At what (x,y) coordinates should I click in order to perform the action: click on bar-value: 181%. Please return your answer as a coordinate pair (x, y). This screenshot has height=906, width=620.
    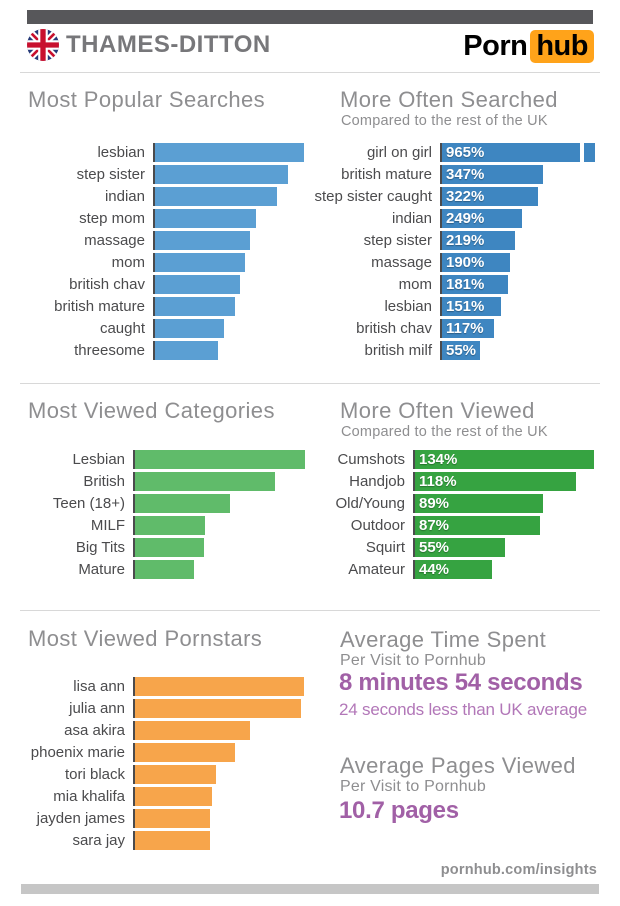
    Looking at the image, I should click on (465, 284).